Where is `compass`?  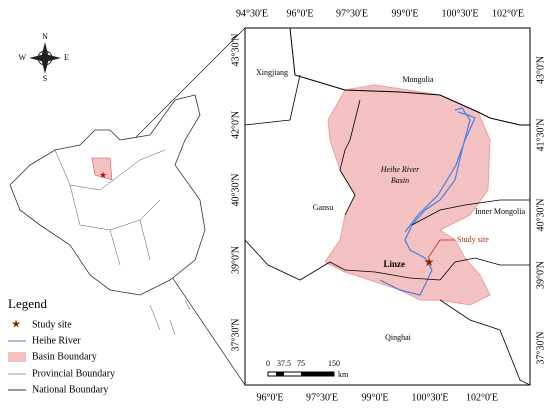 compass is located at coordinates (45, 58).